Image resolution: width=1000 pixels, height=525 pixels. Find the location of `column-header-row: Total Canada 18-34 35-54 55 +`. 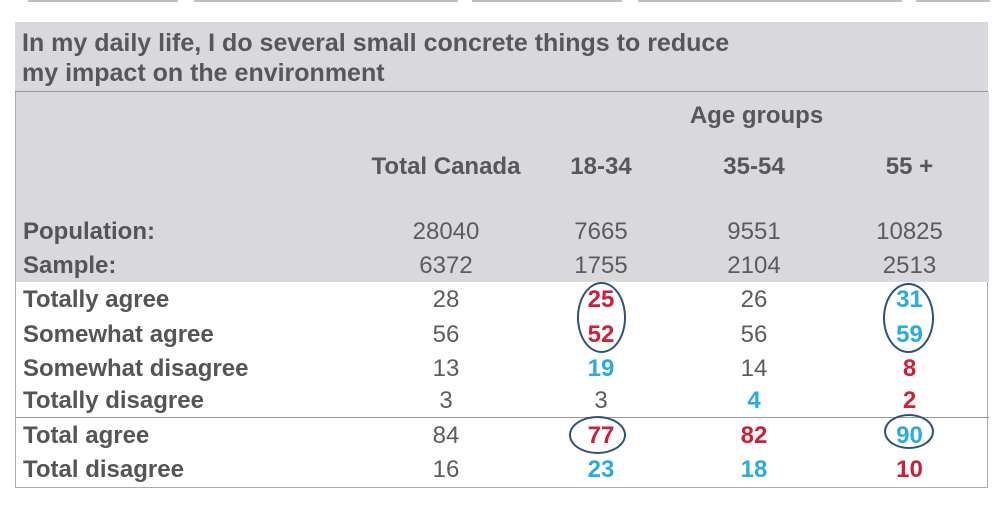

column-header-row: Total Canada 18-34 35-54 55 + is located at coordinates (502, 167).